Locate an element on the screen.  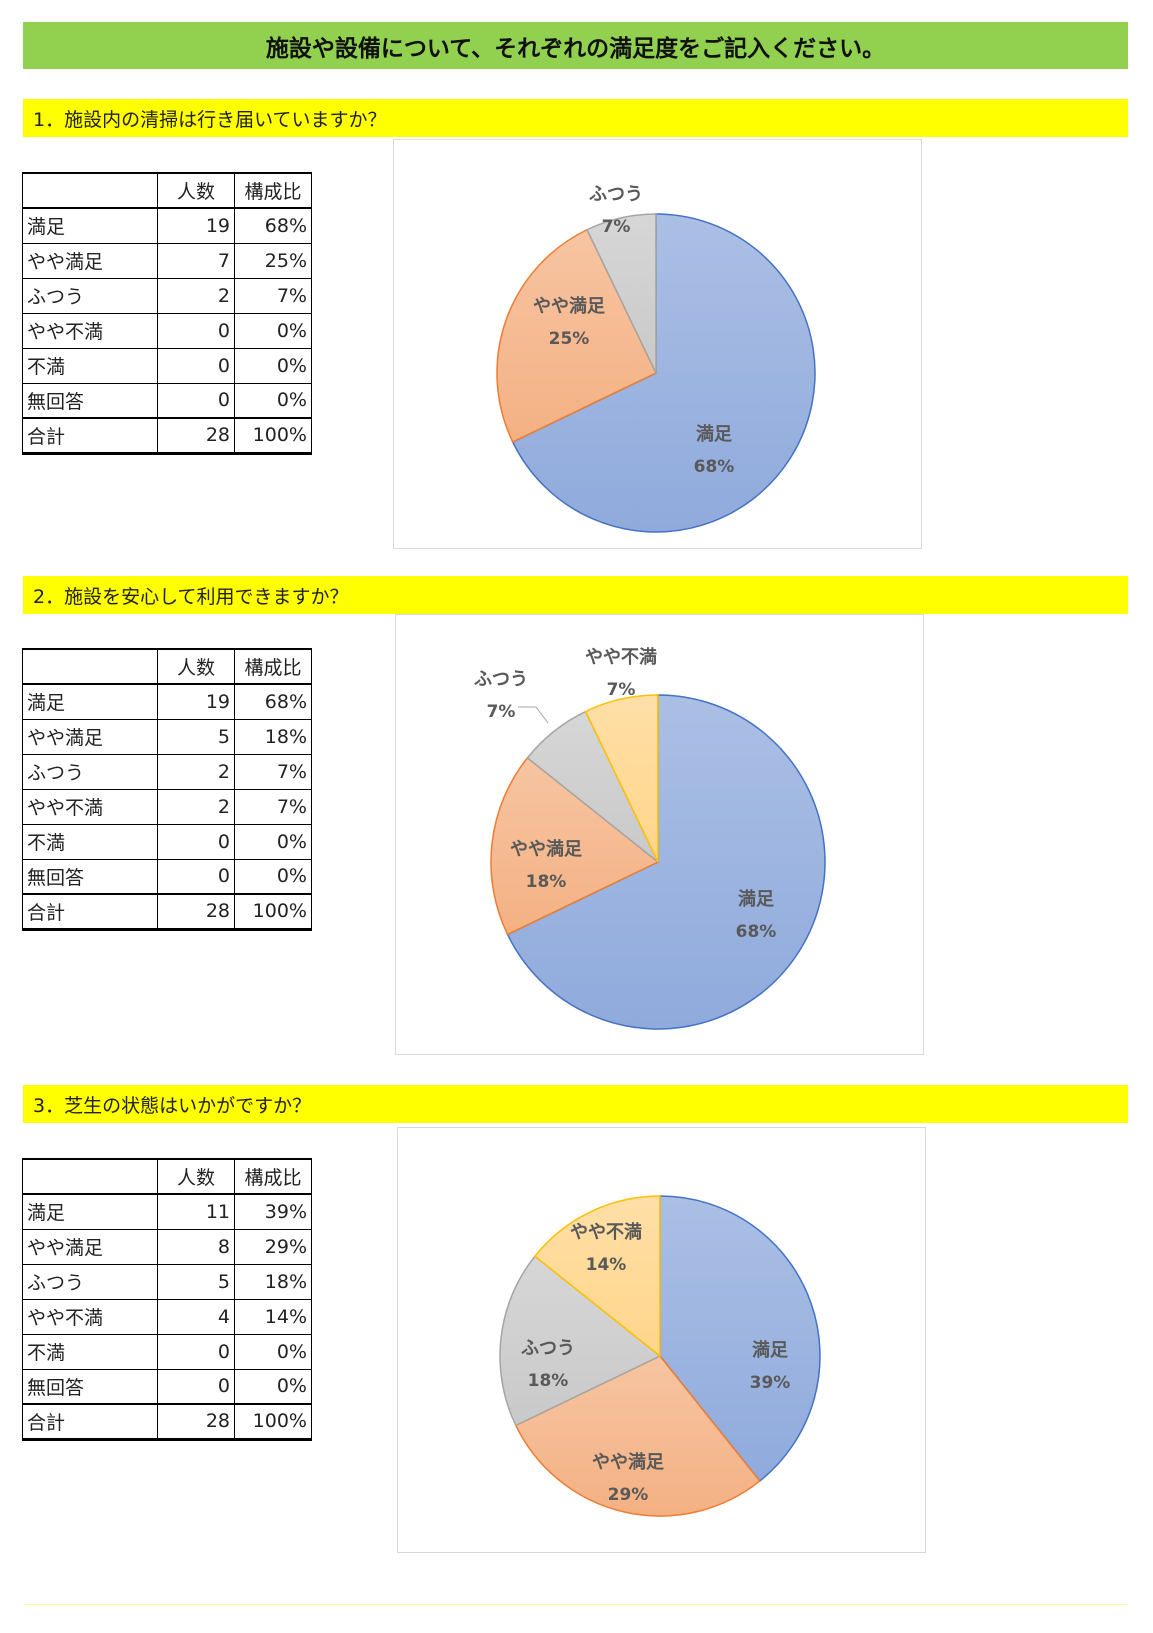
pie-chart-q2: 満足 68% やや満足 18% ふつう 7% やや不満 7% is located at coordinates (650, 838).